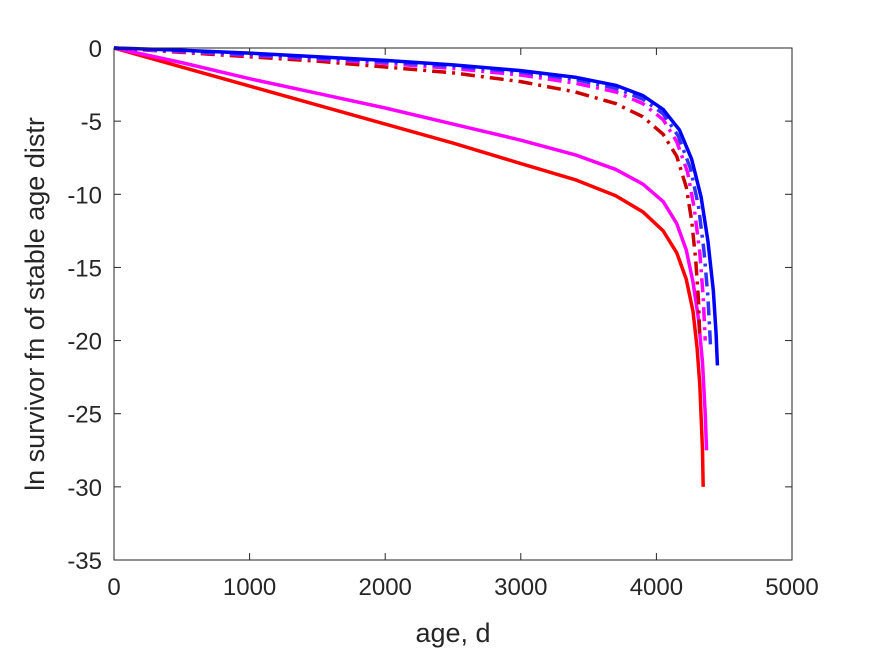 This screenshot has height=661, width=875. Describe the element at coordinates (520, 587) in the screenshot. I see `x-tick-label: 3000` at that location.